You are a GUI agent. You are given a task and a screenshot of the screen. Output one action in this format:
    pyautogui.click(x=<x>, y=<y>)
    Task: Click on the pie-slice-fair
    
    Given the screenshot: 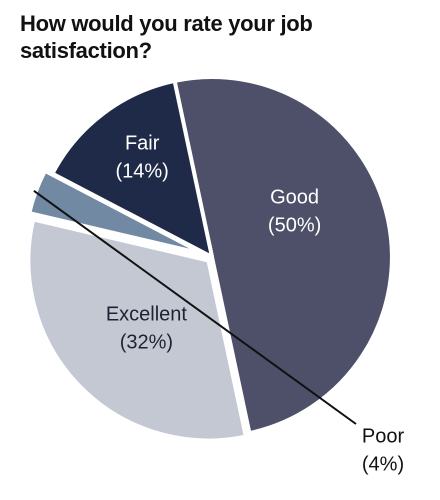 What is the action you would take?
    pyautogui.click(x=132, y=168)
    